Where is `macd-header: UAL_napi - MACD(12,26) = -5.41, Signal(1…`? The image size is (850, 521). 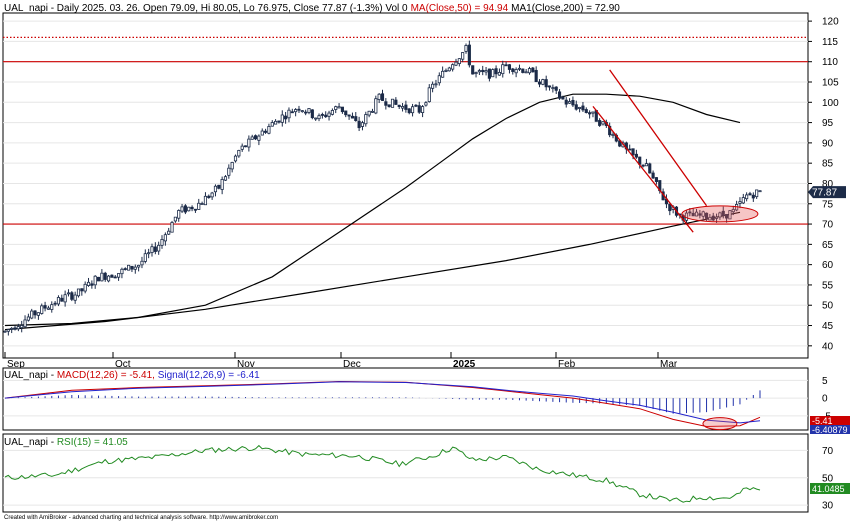
macd-header: UAL_napi - MACD(12,26) = -5.41, Signal(1… is located at coordinates (132, 375).